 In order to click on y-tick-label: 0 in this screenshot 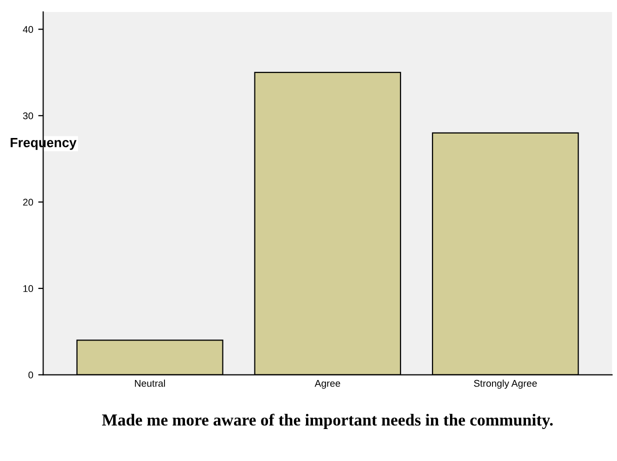, I will do `click(31, 375)`.